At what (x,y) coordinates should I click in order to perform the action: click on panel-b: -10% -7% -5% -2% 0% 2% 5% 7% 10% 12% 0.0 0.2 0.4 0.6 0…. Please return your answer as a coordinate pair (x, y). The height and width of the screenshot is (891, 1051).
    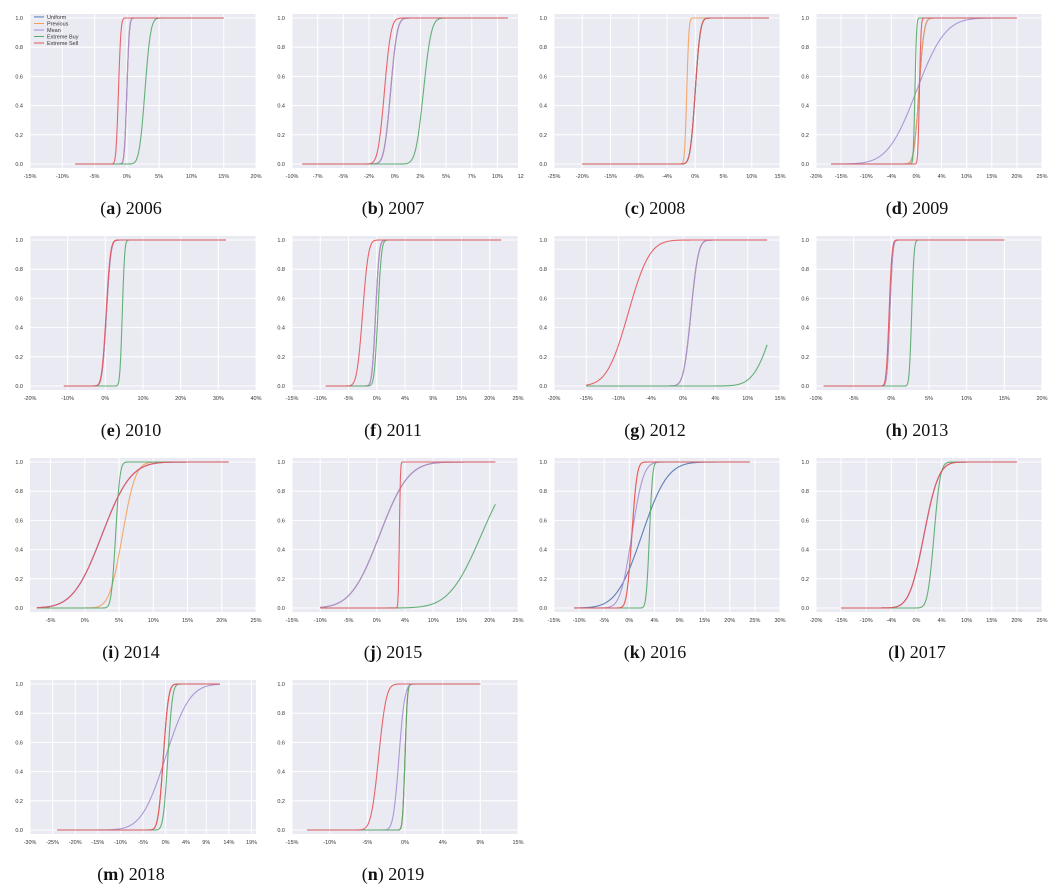
    Looking at the image, I should click on (393, 114).